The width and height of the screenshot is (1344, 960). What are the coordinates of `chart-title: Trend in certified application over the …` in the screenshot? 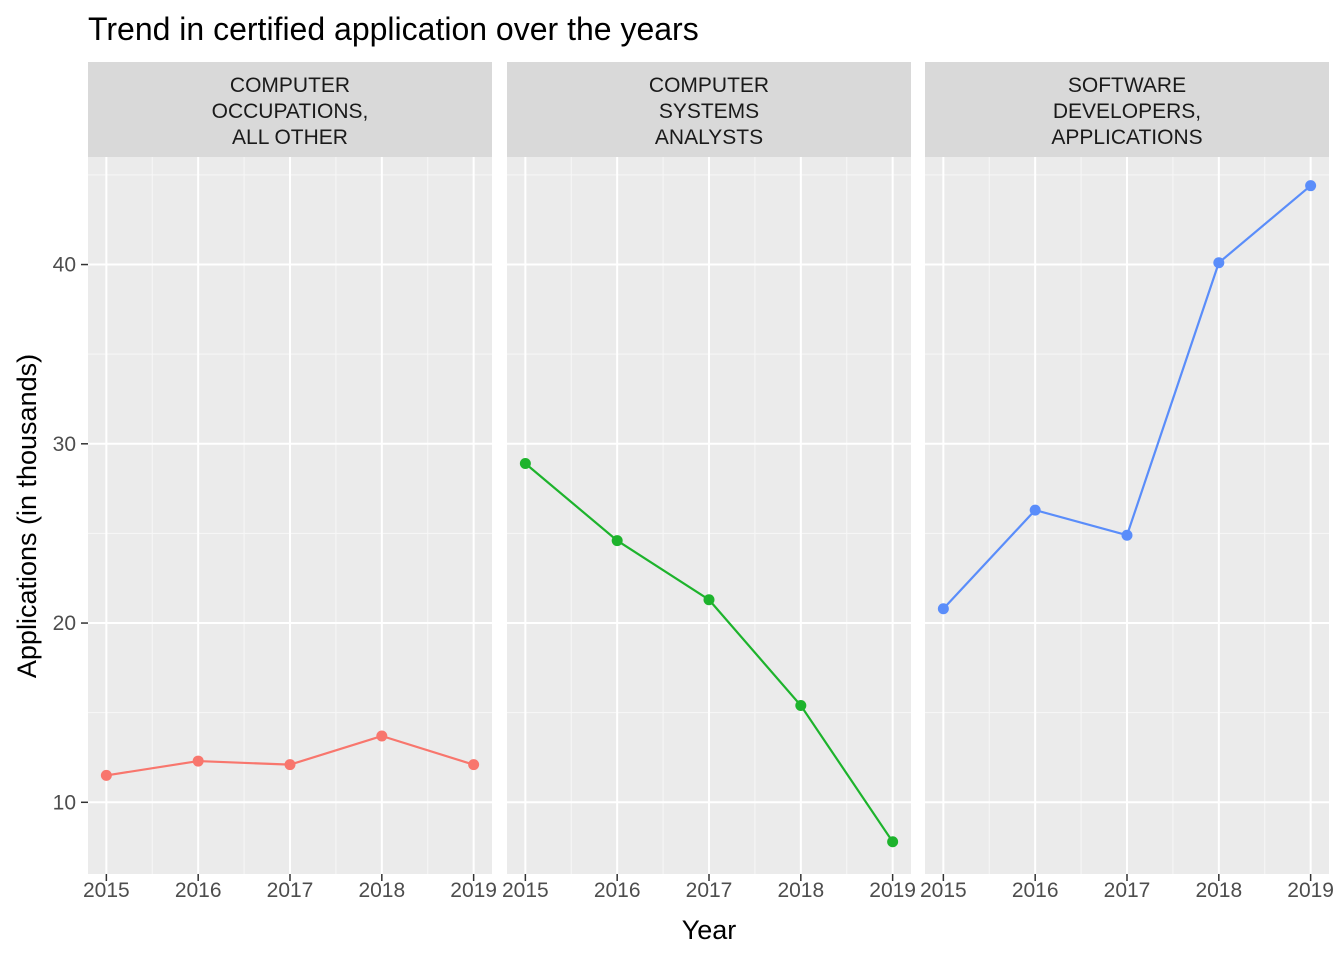 It's located at (393, 29).